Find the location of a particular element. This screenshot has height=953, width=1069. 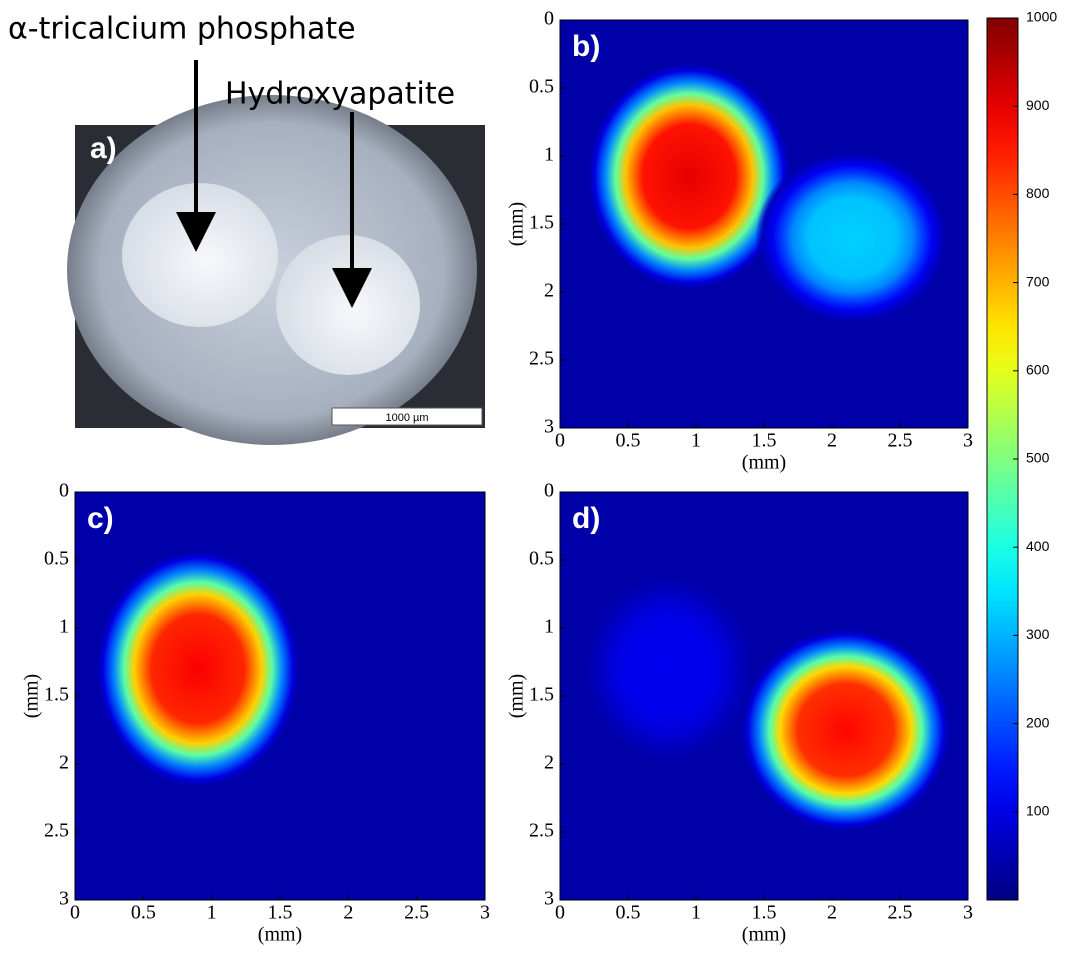

colorbar-tick-label: 700 is located at coordinates (1038, 281).